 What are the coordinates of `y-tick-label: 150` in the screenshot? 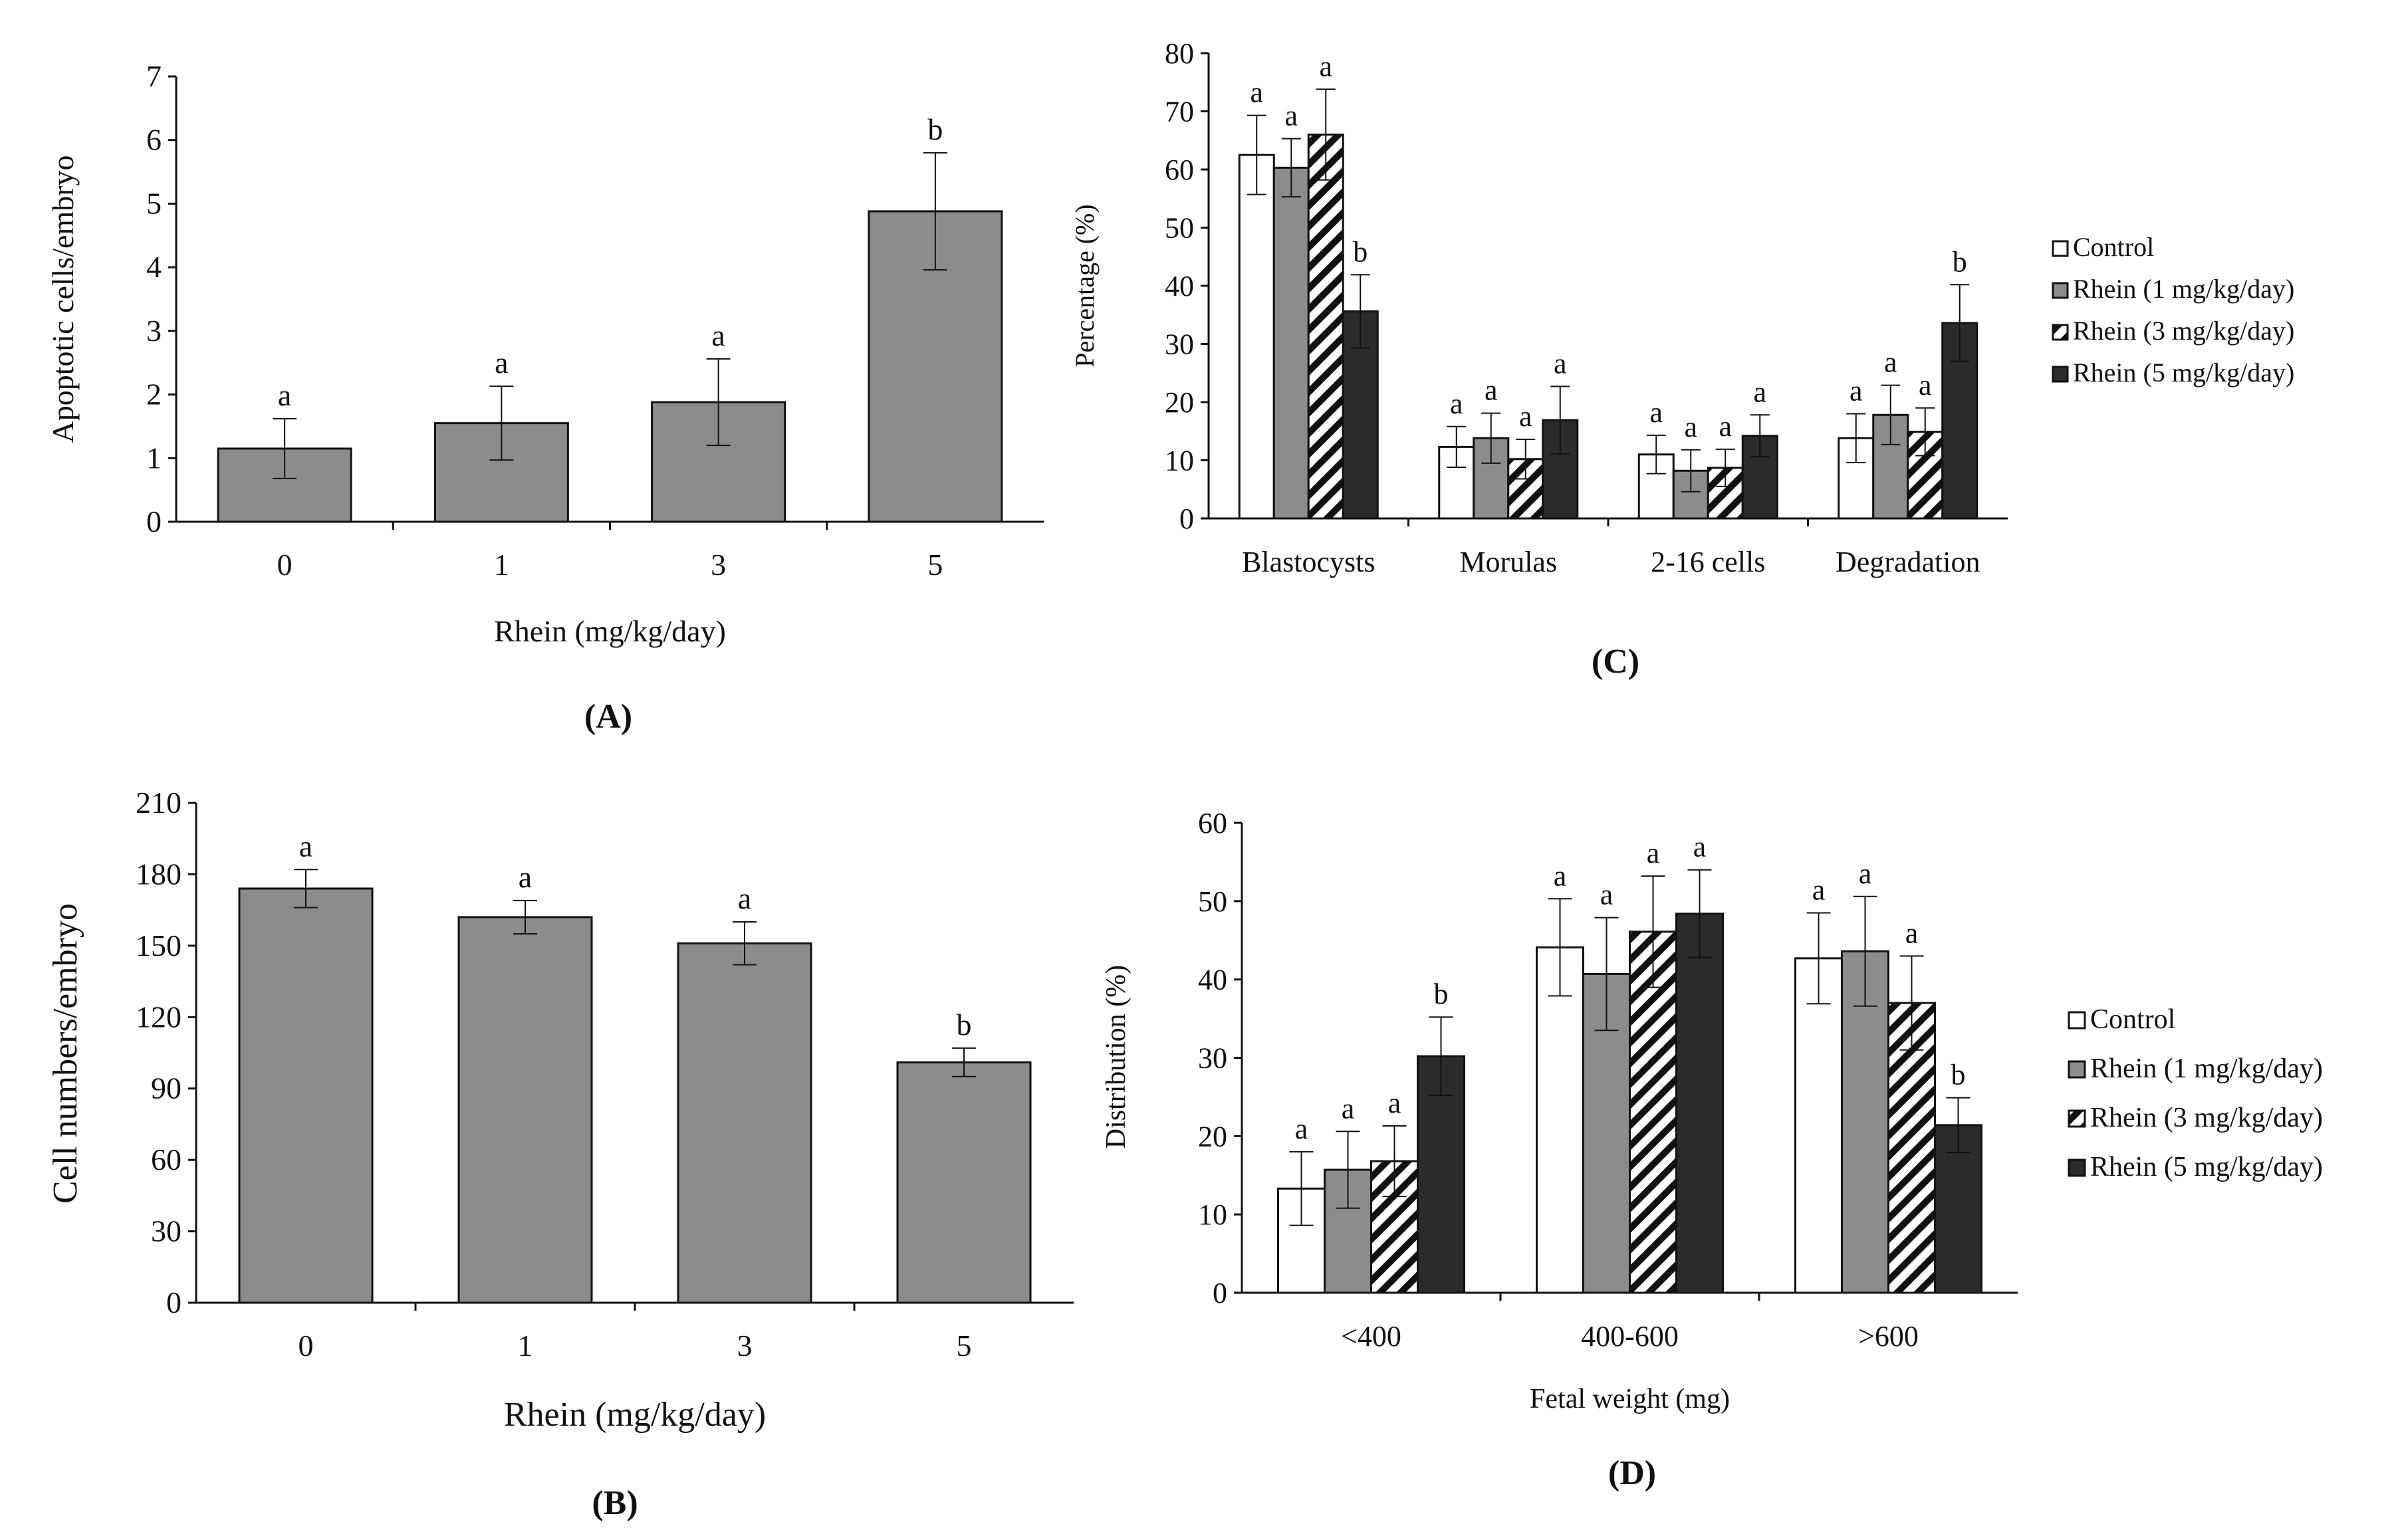 It's located at (158, 946).